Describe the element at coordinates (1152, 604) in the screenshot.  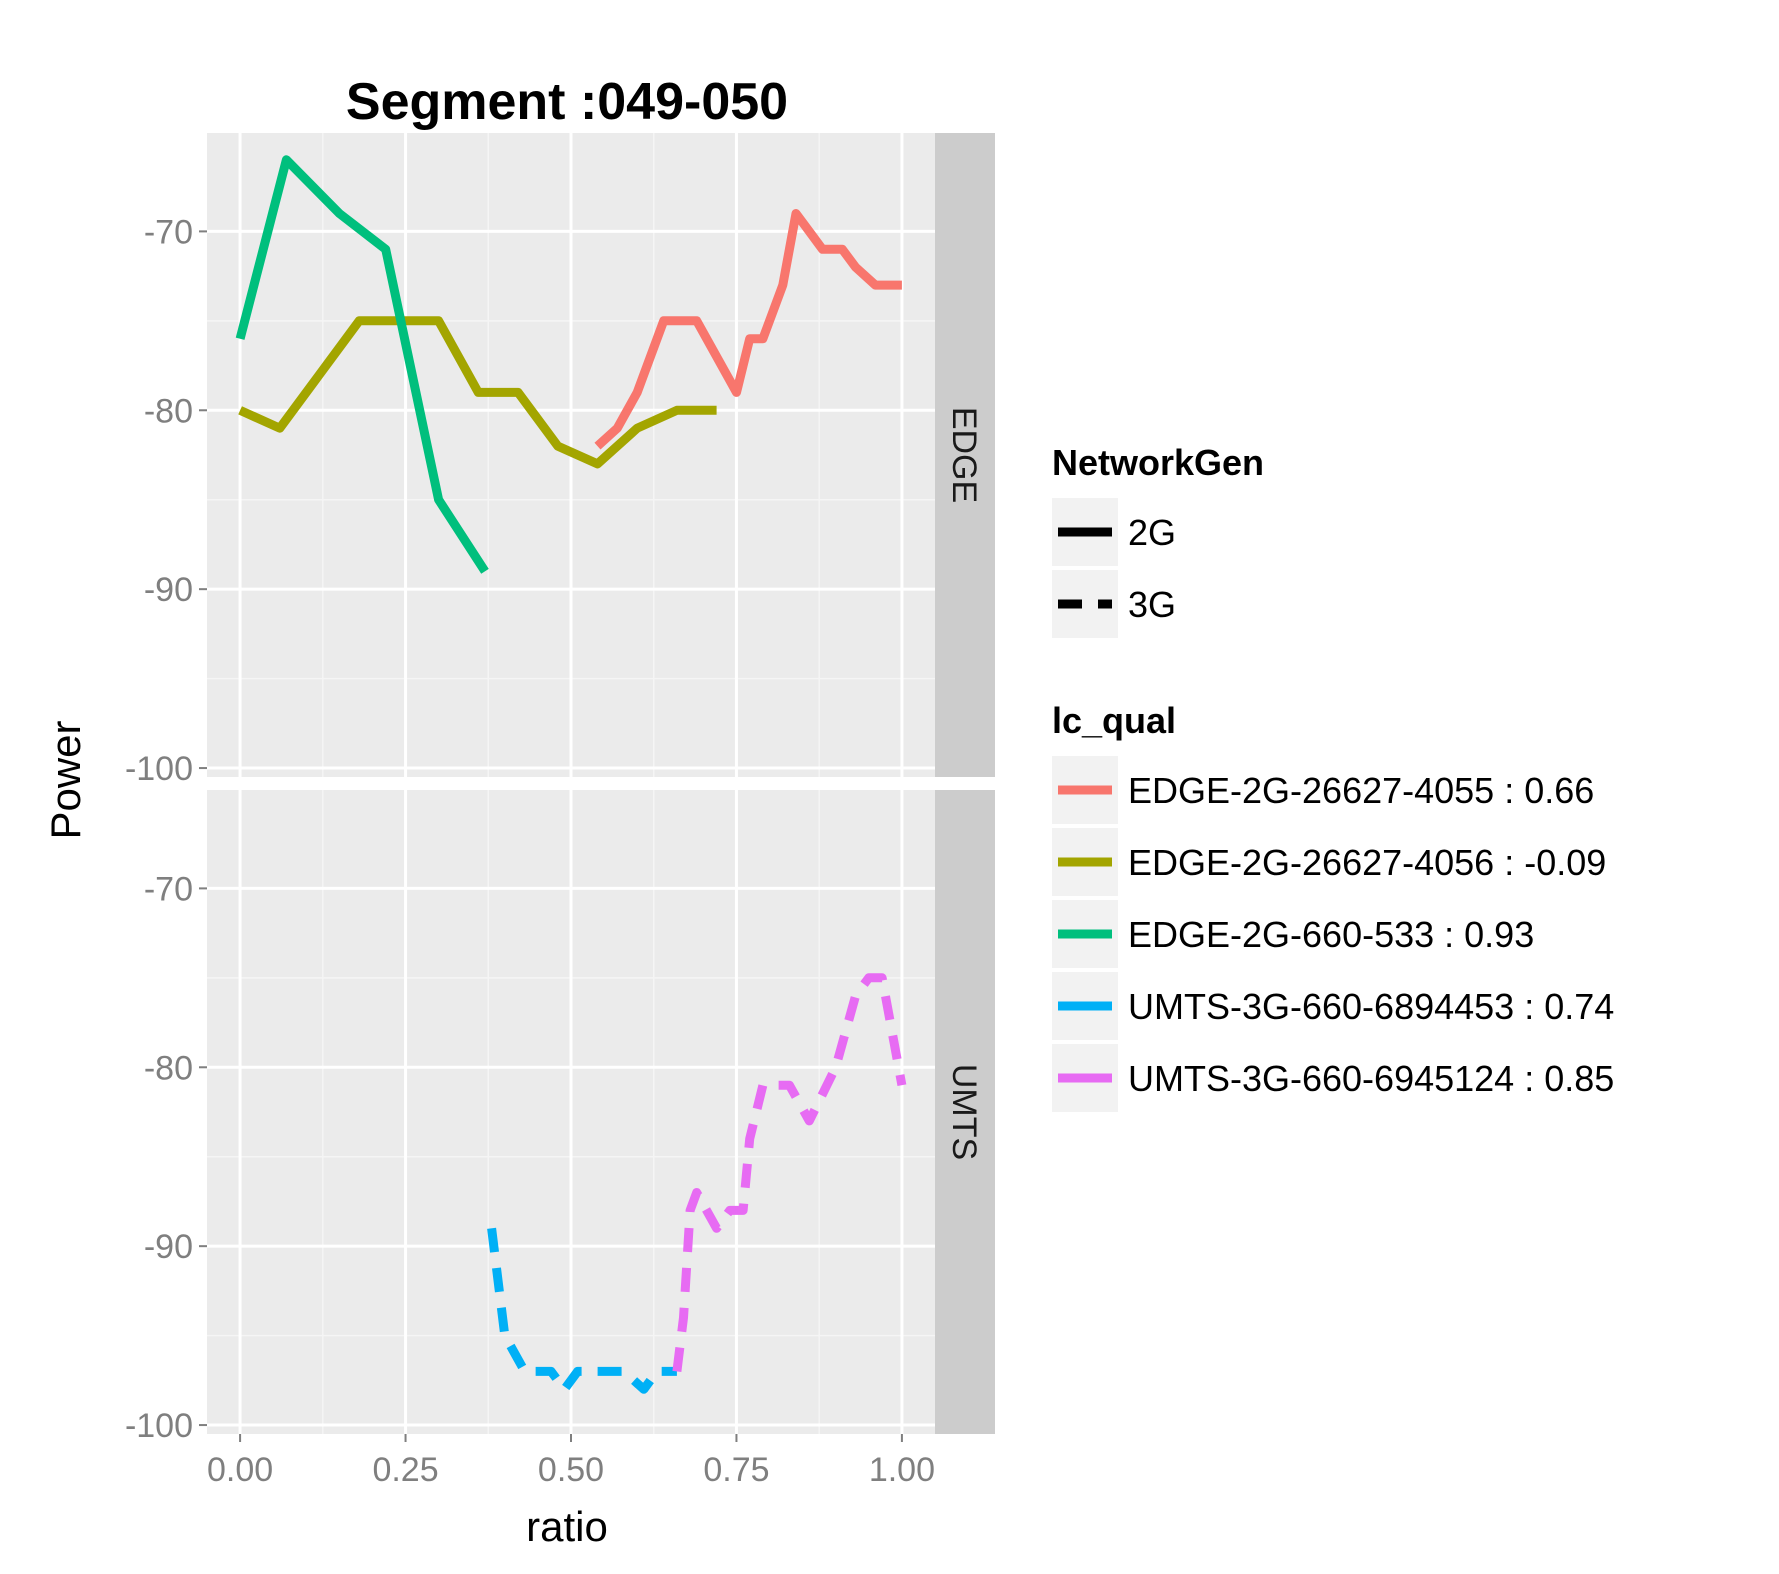
I see `legend-label: 3G` at that location.